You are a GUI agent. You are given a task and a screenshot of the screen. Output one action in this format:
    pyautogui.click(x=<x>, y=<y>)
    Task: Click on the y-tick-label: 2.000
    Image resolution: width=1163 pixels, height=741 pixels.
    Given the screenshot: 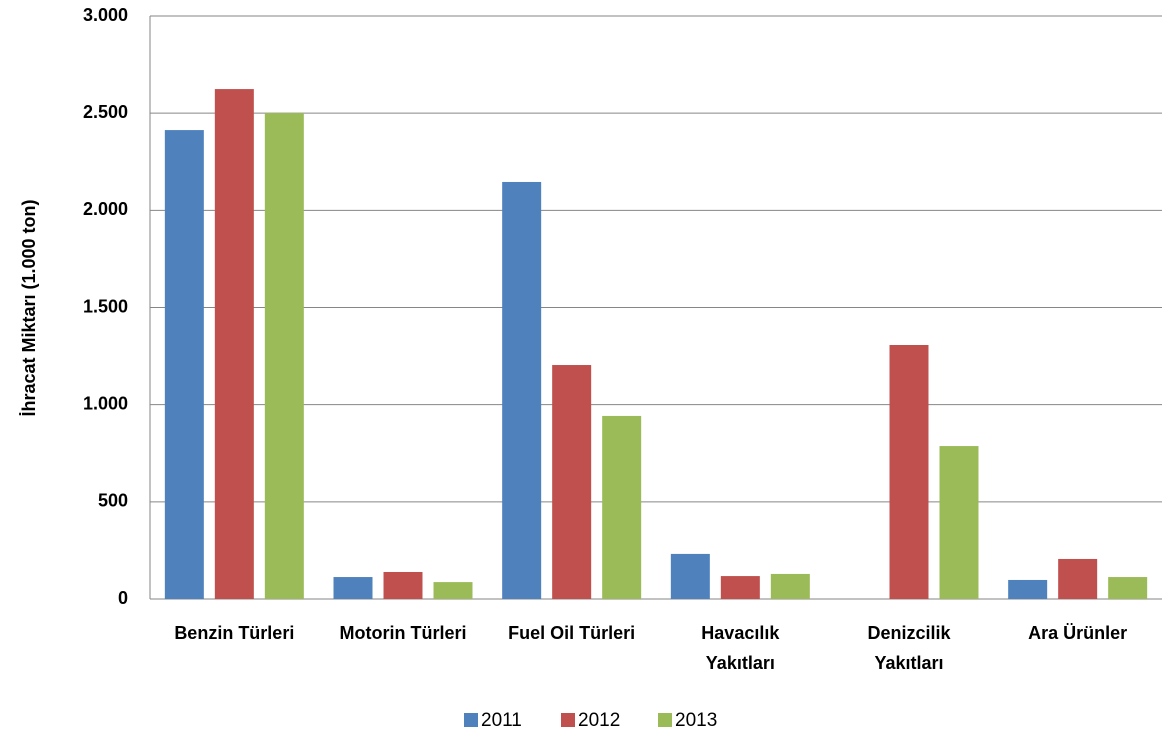 What is the action you would take?
    pyautogui.click(x=105, y=209)
    